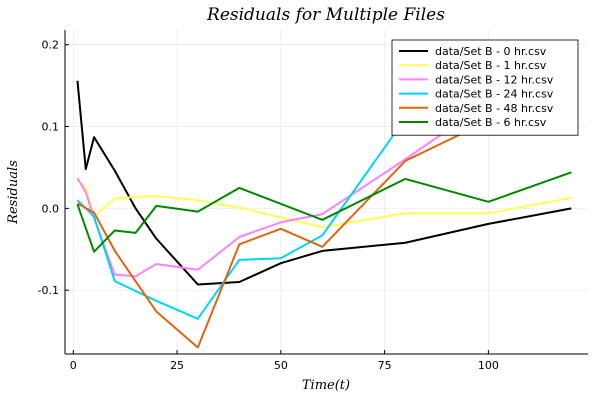  What do you see at coordinates (494, 94) in the screenshot?
I see `legend-label-4: data/Set B - 24 hr.csv` at bounding box center [494, 94].